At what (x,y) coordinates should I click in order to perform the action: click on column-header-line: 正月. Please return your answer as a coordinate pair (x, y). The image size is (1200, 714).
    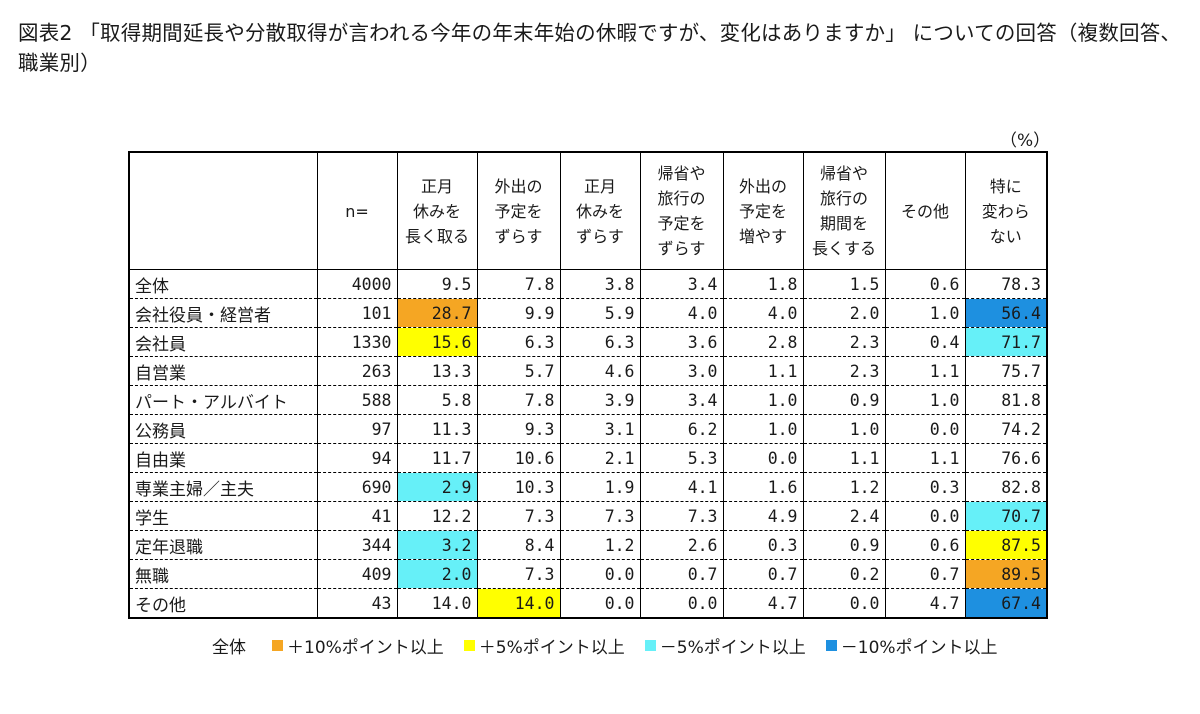
    Looking at the image, I should click on (436, 186).